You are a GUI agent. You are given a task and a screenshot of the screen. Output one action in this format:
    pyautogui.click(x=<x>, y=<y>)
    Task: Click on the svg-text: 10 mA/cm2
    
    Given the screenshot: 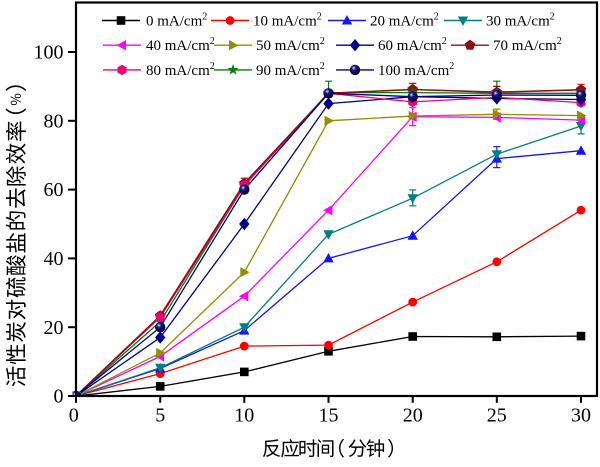 What is the action you would take?
    pyautogui.click(x=287, y=21)
    